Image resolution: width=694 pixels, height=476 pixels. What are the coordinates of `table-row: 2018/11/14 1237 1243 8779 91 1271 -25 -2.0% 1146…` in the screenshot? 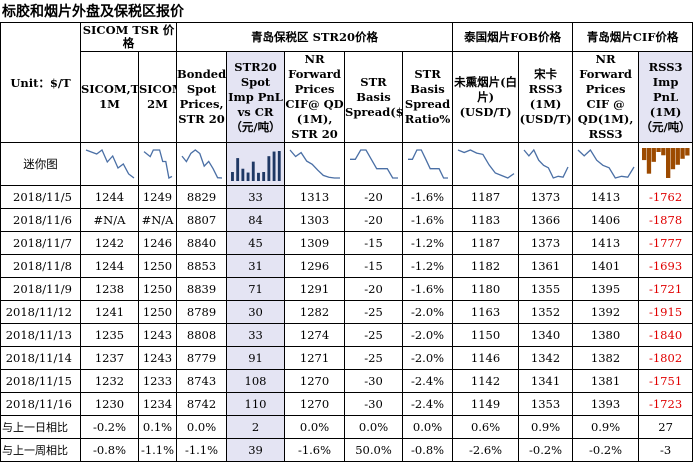 It's located at (347, 358).